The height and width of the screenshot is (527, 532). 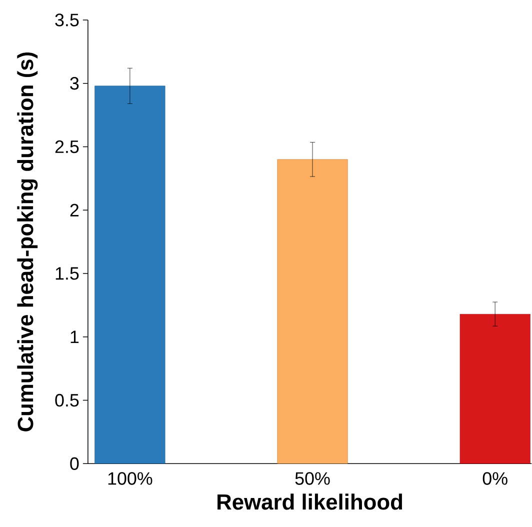 I want to click on x-tick-label: 100%, so click(x=130, y=479).